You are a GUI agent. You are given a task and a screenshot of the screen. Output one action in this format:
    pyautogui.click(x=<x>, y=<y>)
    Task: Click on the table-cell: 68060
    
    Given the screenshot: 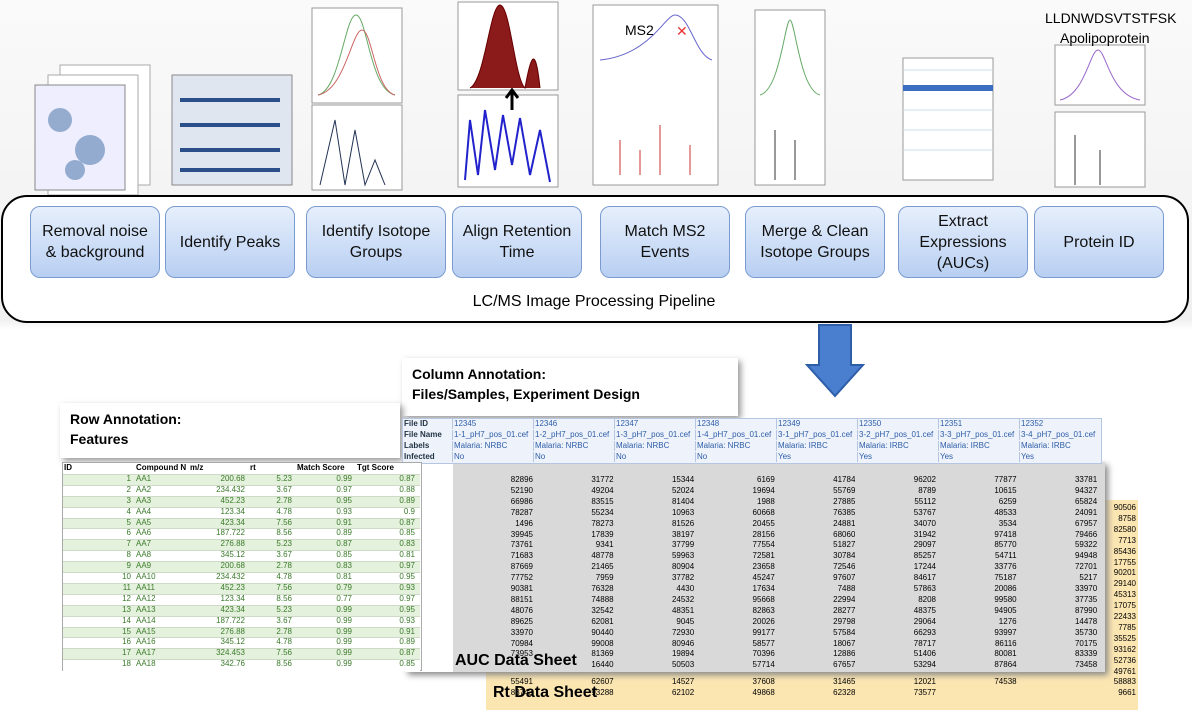 What is the action you would take?
    pyautogui.click(x=844, y=534)
    